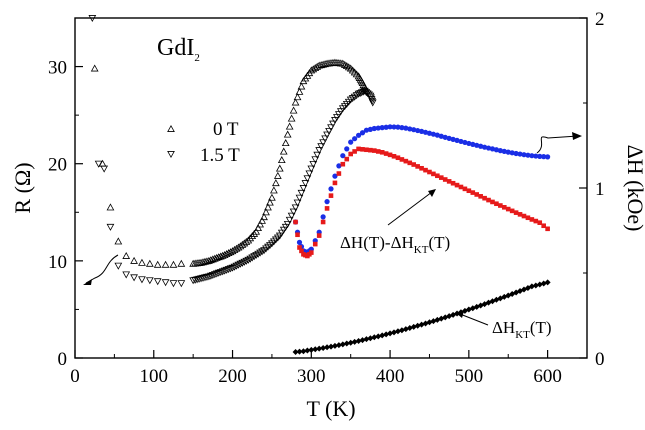  Describe the element at coordinates (57, 262) in the screenshot. I see `y-left-tick-label-10: 10` at that location.